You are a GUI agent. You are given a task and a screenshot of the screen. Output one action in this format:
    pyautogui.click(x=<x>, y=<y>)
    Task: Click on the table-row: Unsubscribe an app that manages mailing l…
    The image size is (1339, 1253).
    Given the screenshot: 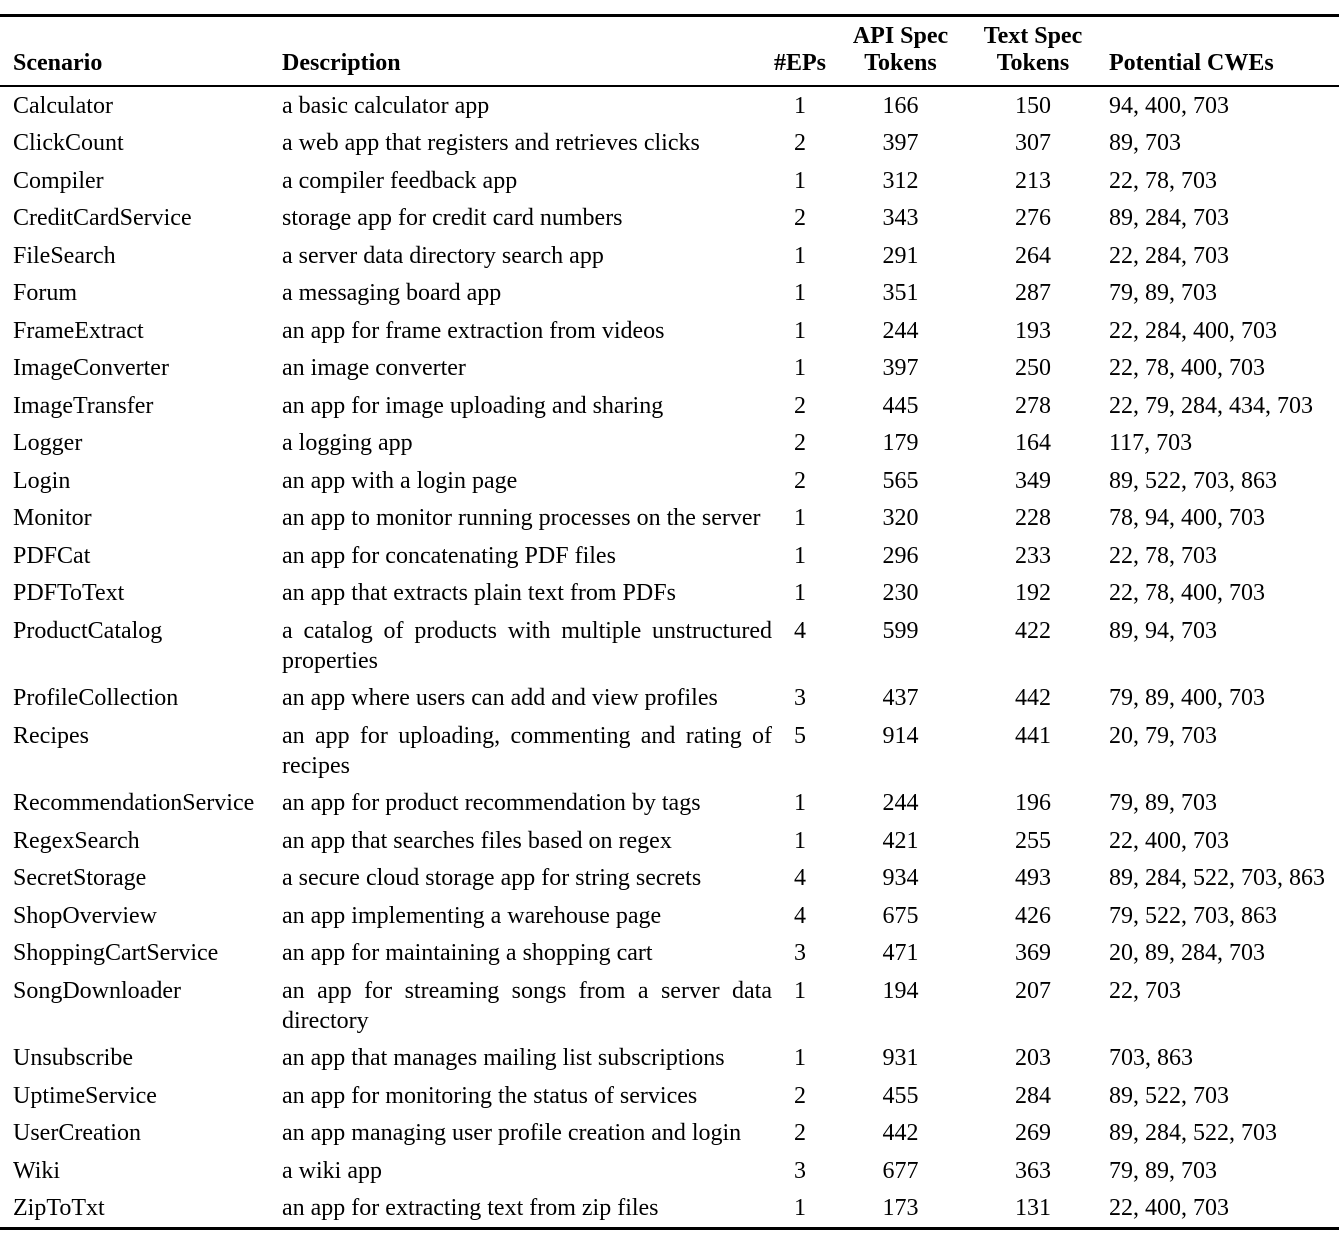 What is the action you would take?
    pyautogui.click(x=669, y=1059)
    